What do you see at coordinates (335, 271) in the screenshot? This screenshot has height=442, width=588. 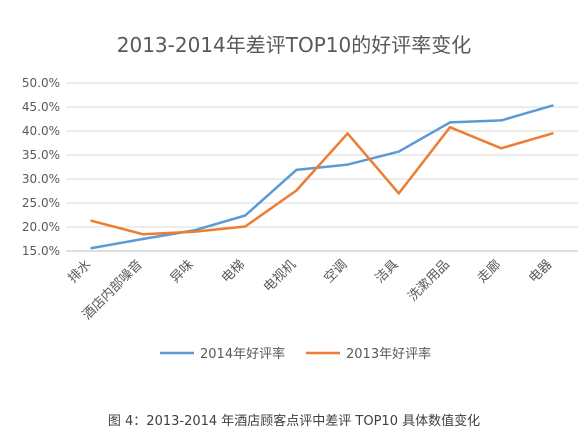 I see `x-tick-label: 空调` at bounding box center [335, 271].